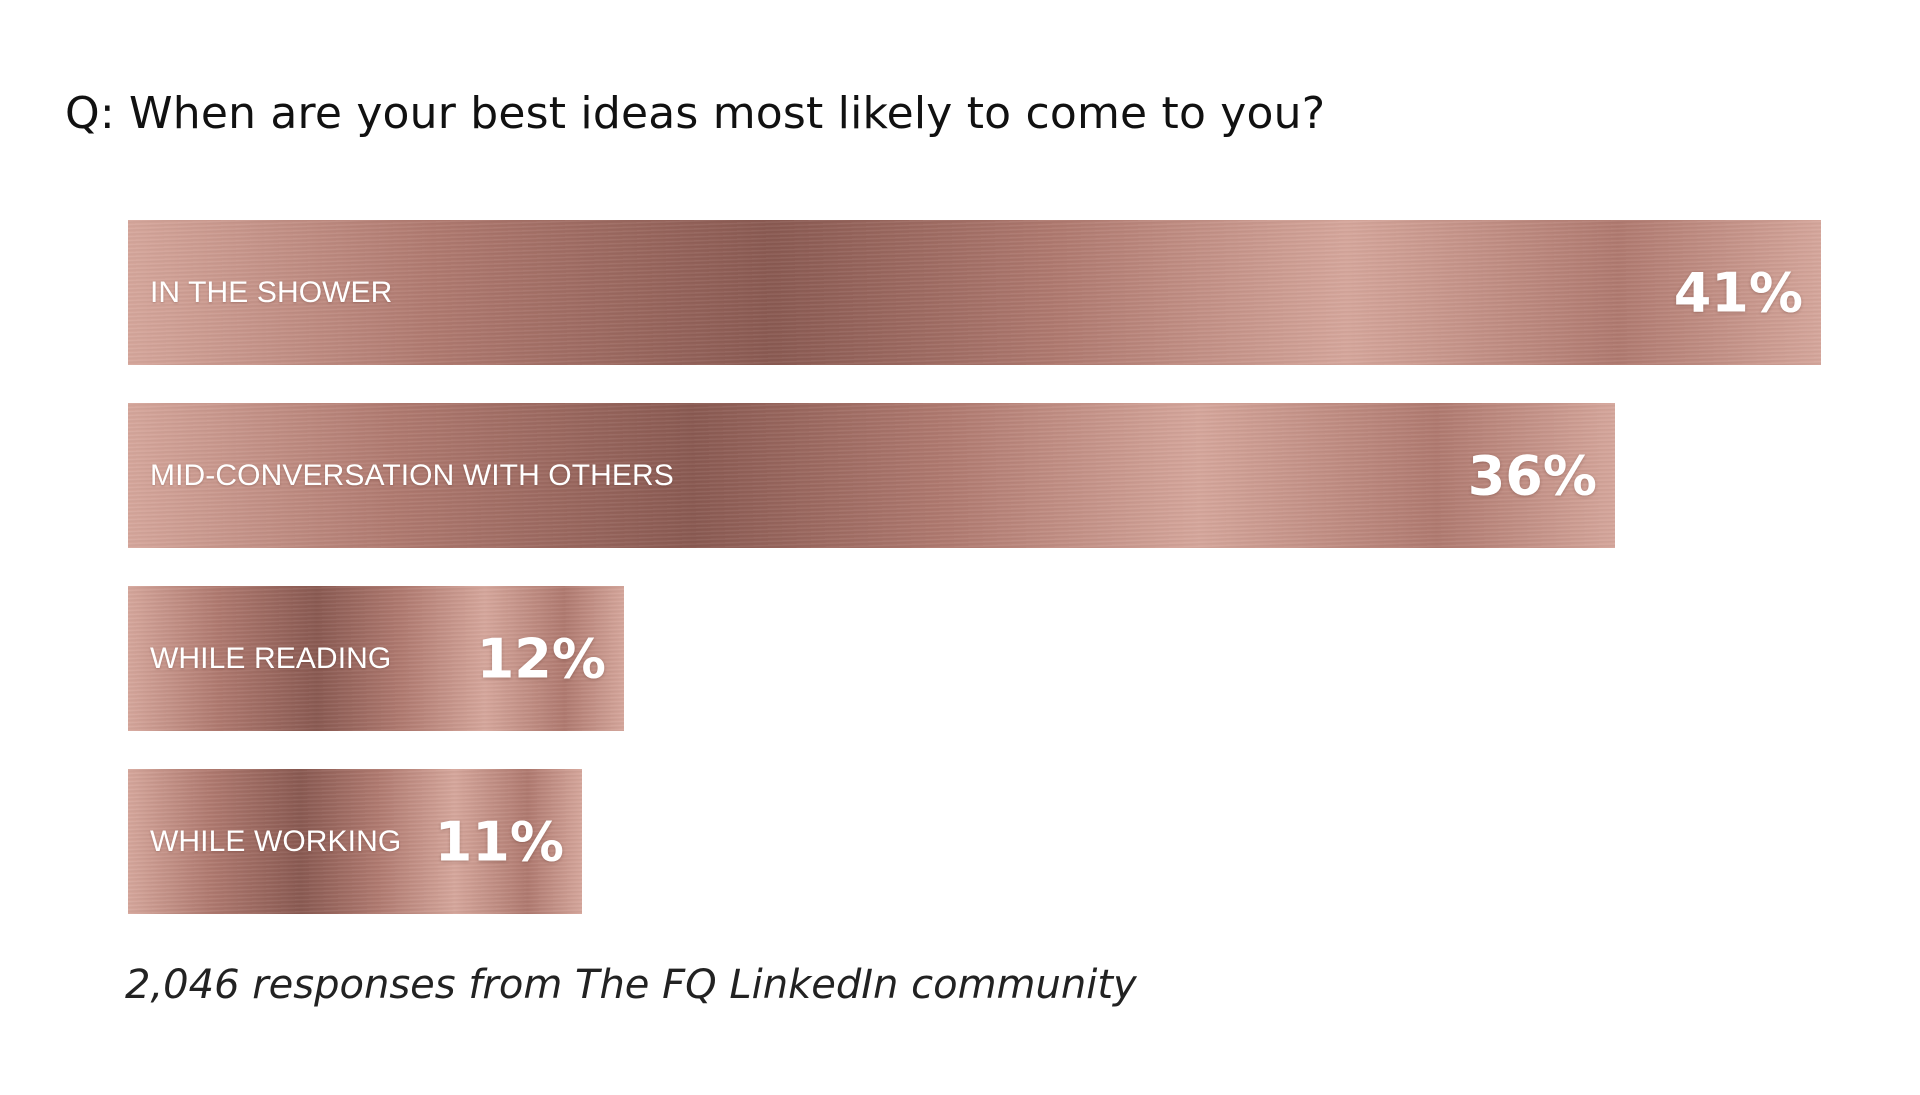 The height and width of the screenshot is (1095, 1920). I want to click on bar-label: MID-CONVERSATION WITH OTHERS, so click(412, 475).